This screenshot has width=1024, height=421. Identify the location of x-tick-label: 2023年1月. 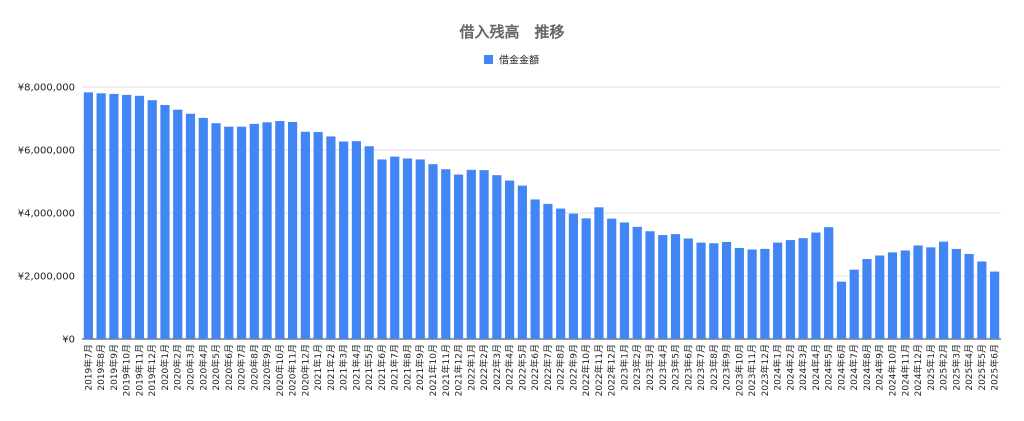
(624, 367).